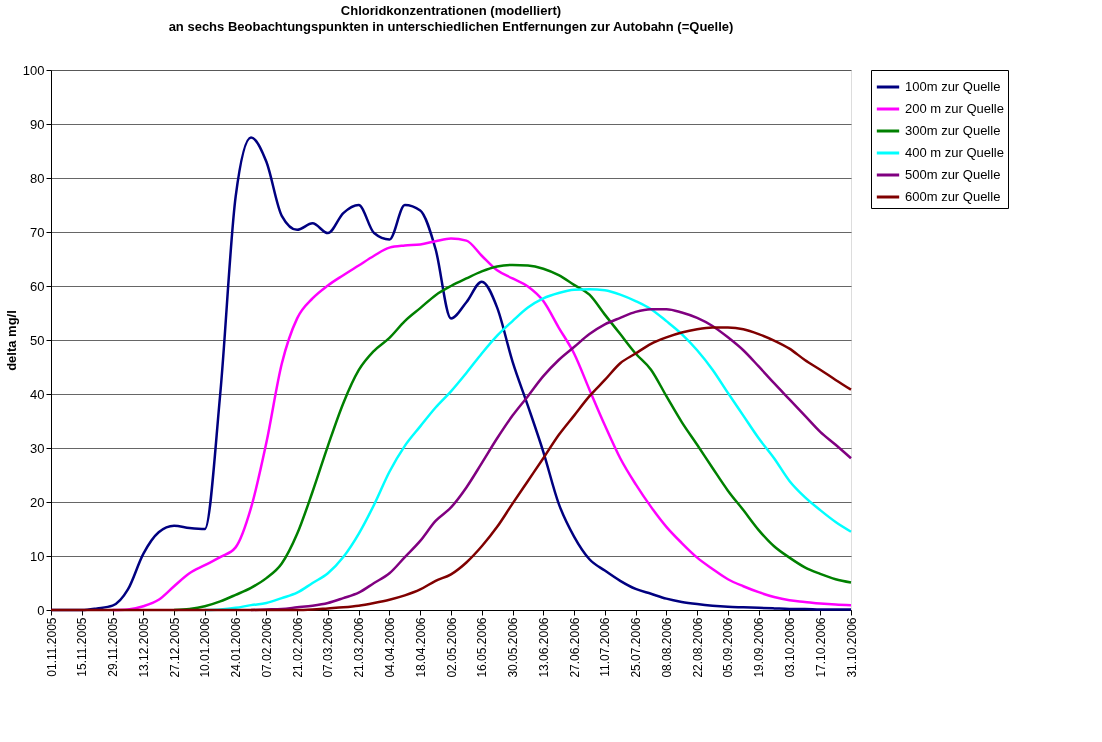 The height and width of the screenshot is (742, 1102). Describe the element at coordinates (266, 647) in the screenshot. I see `x-tick-label: 07.02.2006` at that location.